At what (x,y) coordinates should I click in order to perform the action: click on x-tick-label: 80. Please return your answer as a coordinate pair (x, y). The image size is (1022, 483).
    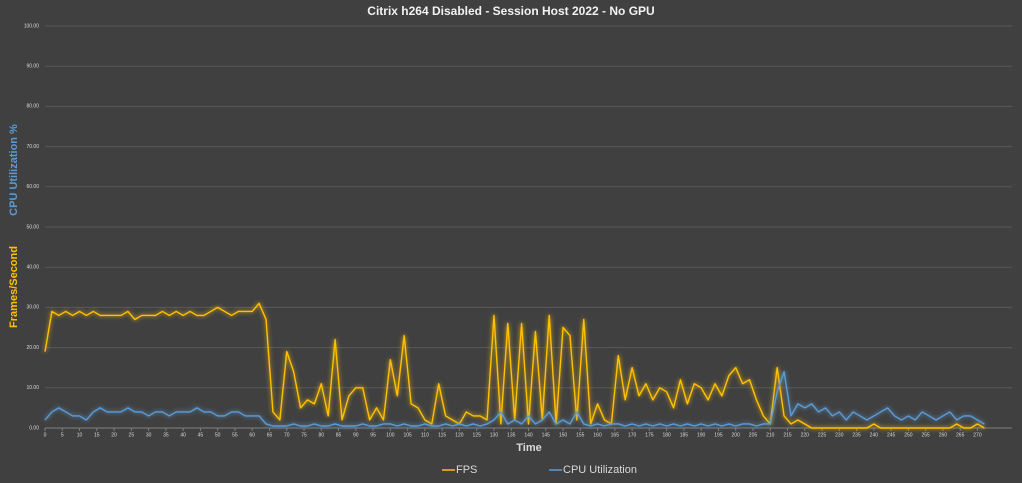
    Looking at the image, I should click on (322, 435).